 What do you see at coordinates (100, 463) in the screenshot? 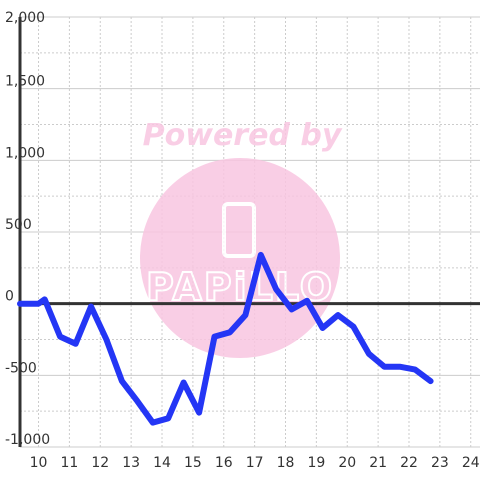
I see `x-tick-label: 12` at bounding box center [100, 463].